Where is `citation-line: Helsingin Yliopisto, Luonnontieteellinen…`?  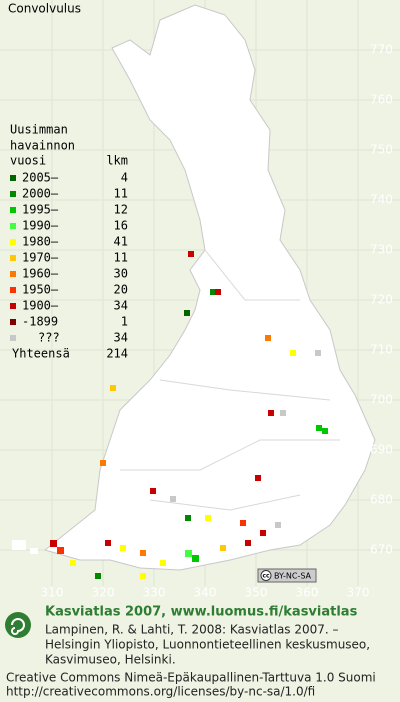 citation-line: Helsingin Yliopisto, Luonnontieteellinen… is located at coordinates (207, 645).